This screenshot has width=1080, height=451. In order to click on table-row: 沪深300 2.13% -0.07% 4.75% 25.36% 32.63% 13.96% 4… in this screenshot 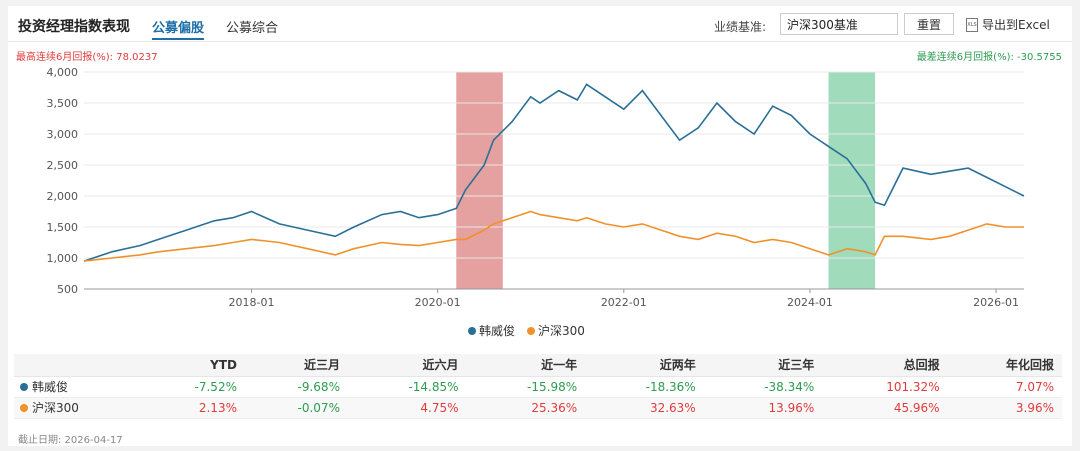, I will do `click(538, 408)`.